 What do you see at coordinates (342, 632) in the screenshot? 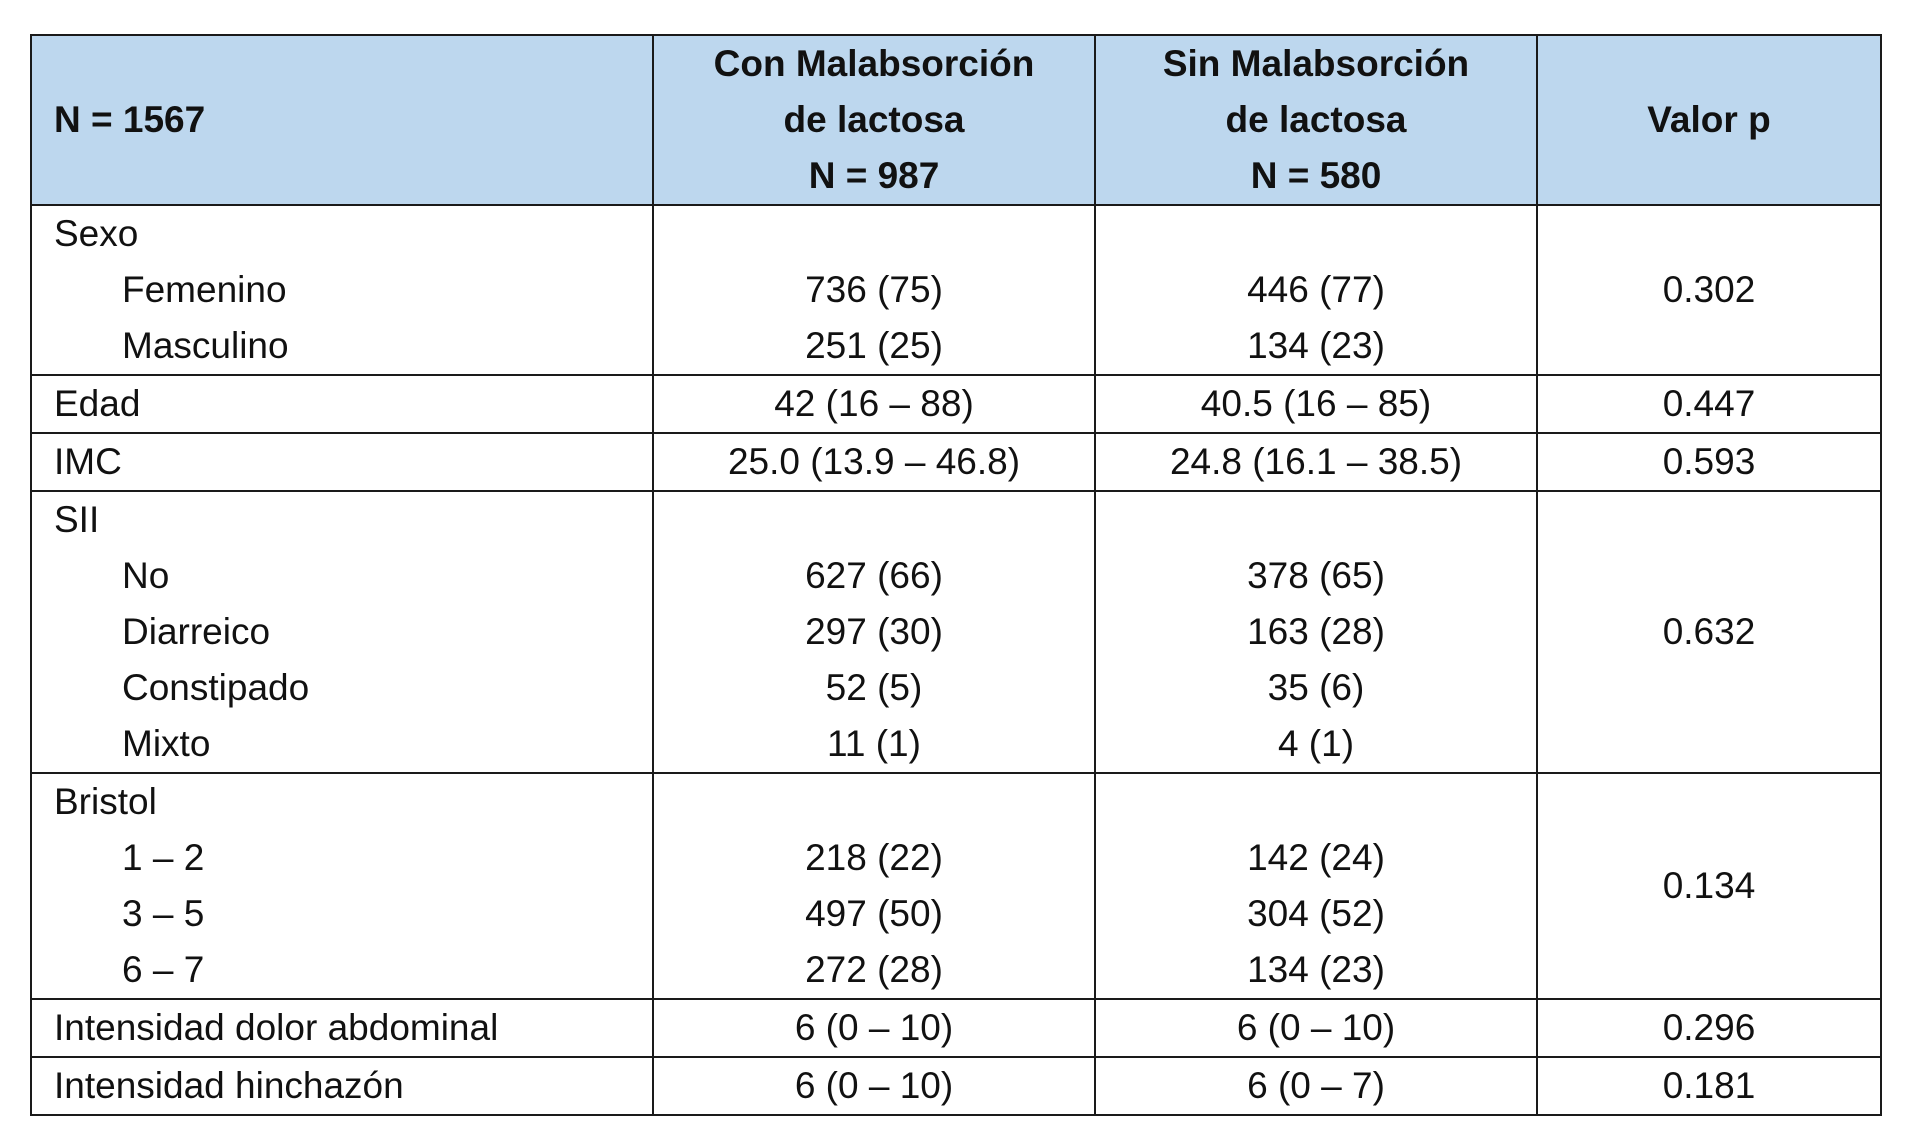
I see `variable-cell: SII No Diarreico Constipado Mixto` at bounding box center [342, 632].